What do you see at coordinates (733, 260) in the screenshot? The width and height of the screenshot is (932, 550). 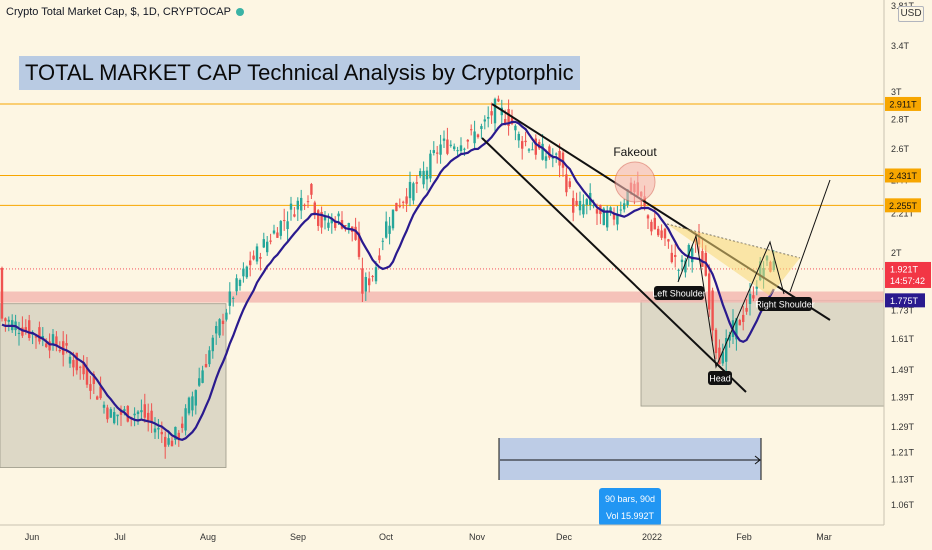 I see `wedge-triangle` at bounding box center [733, 260].